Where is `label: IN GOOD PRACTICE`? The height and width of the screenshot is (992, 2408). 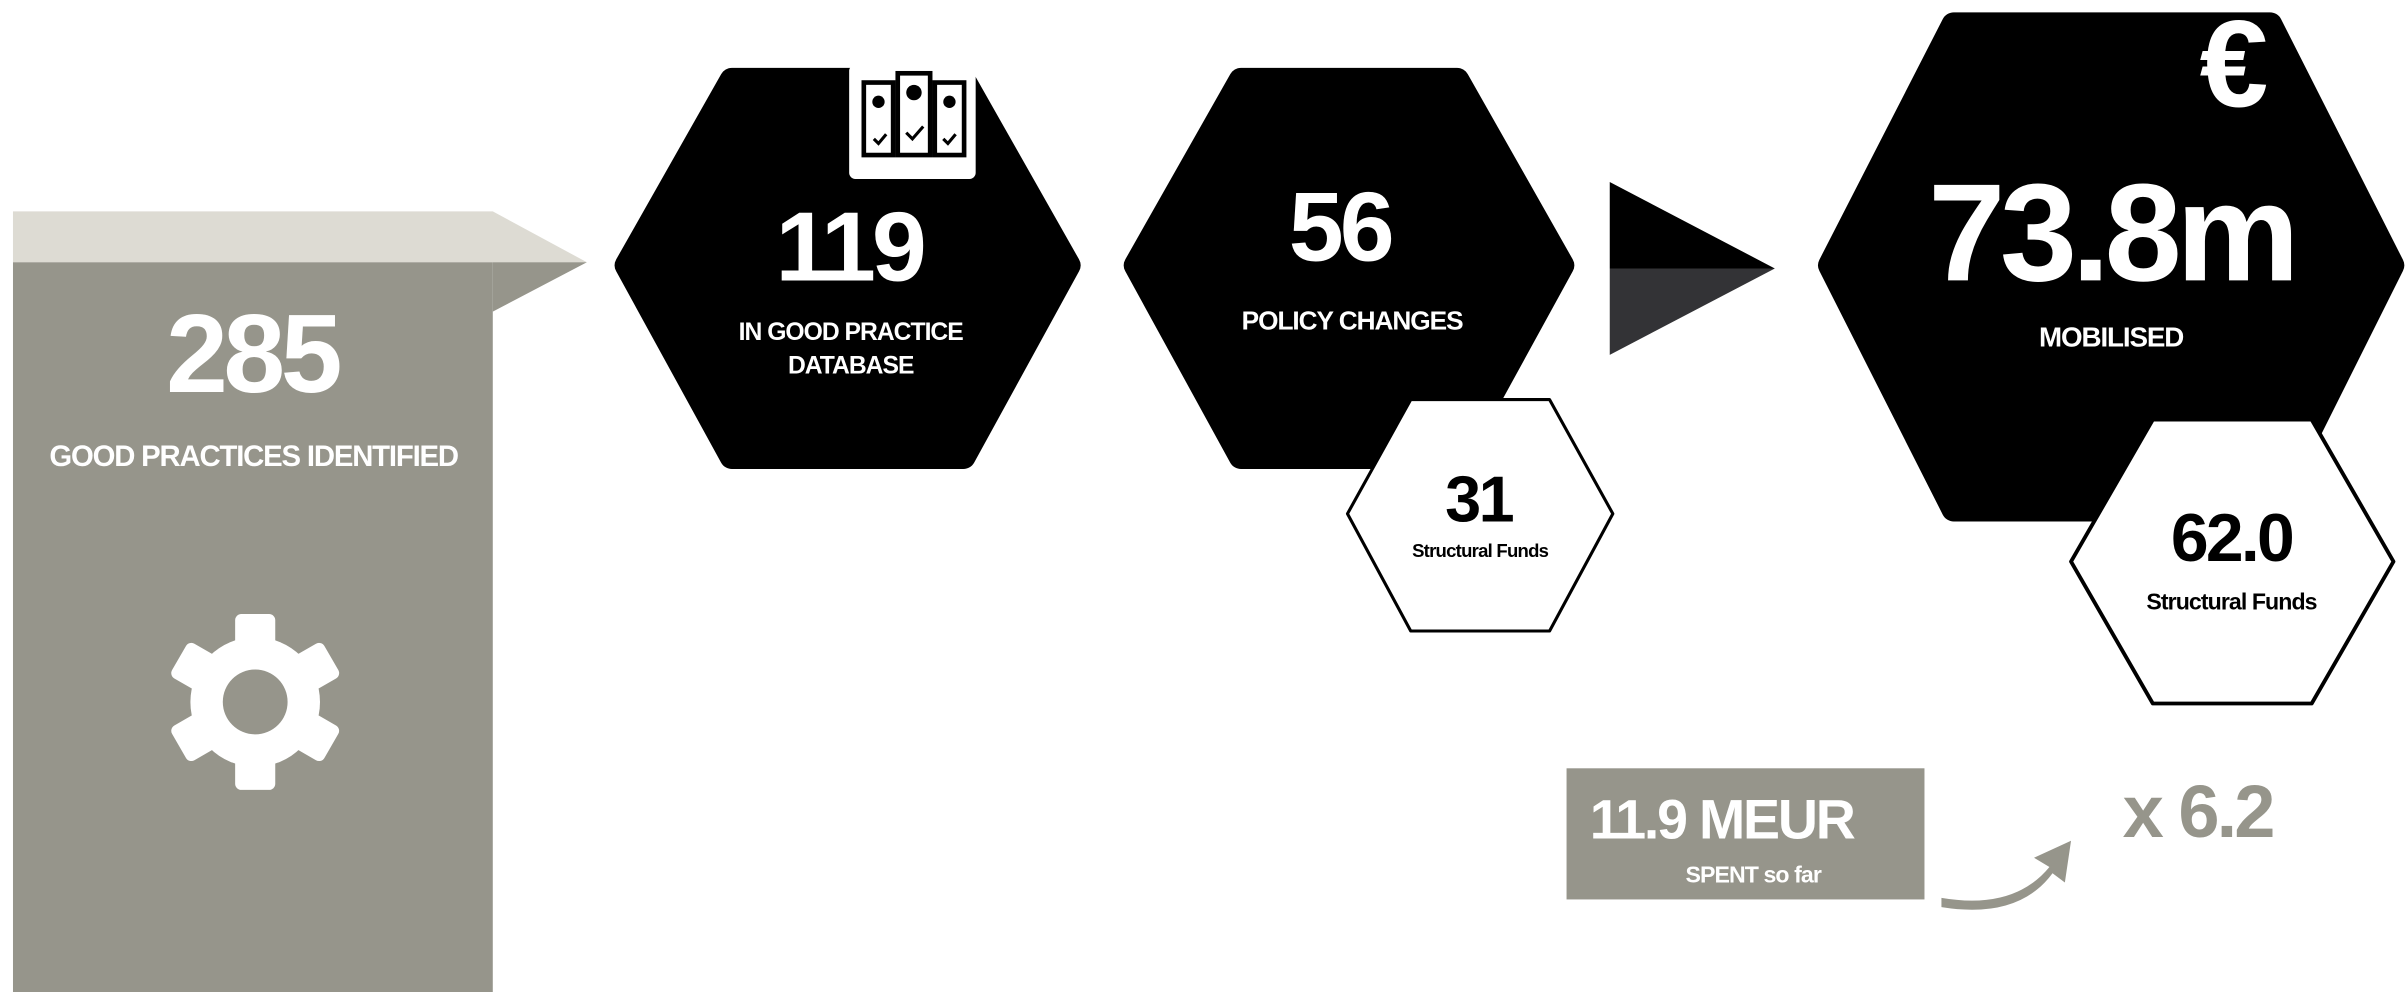
label: IN GOOD PRACTICE is located at coordinates (851, 332).